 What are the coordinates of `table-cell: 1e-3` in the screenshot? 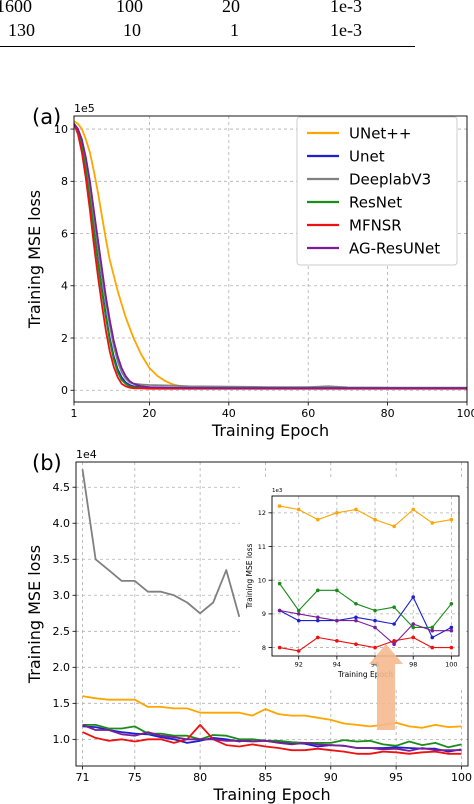 It's located at (346, 30).